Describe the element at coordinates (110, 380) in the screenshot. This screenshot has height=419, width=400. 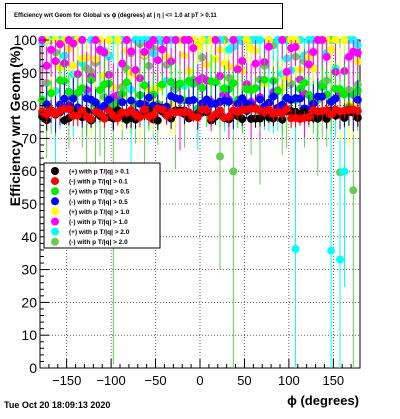
I see `x-tick-label: −100` at that location.